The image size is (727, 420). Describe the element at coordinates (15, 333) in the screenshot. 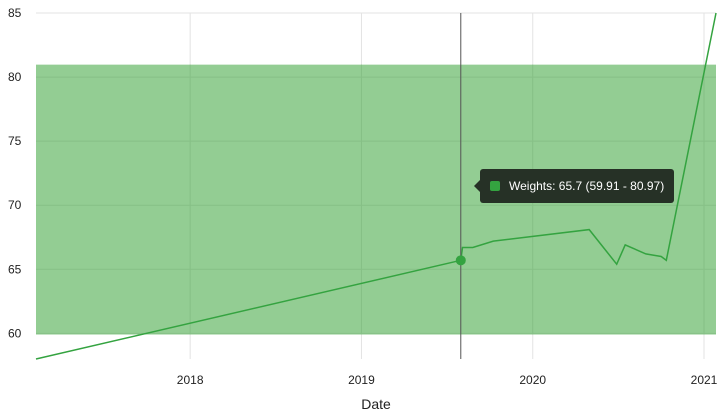

I see `y-tick-label: 60` at that location.